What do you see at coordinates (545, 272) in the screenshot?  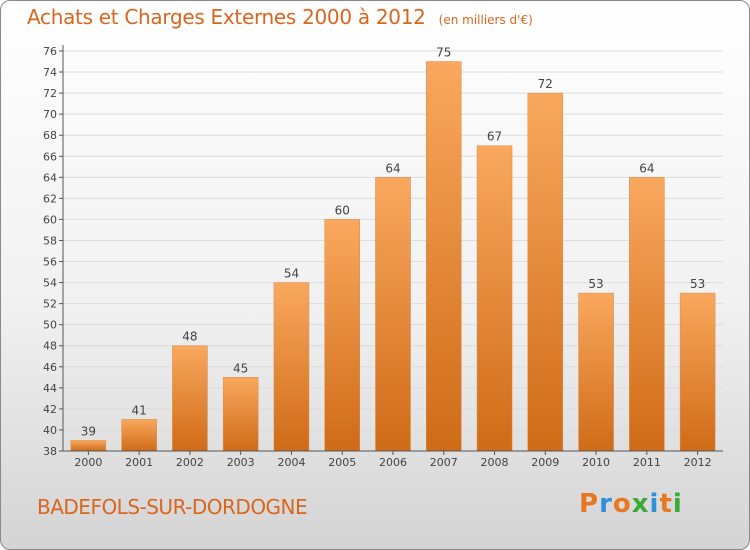 I see `bar-2009` at bounding box center [545, 272].